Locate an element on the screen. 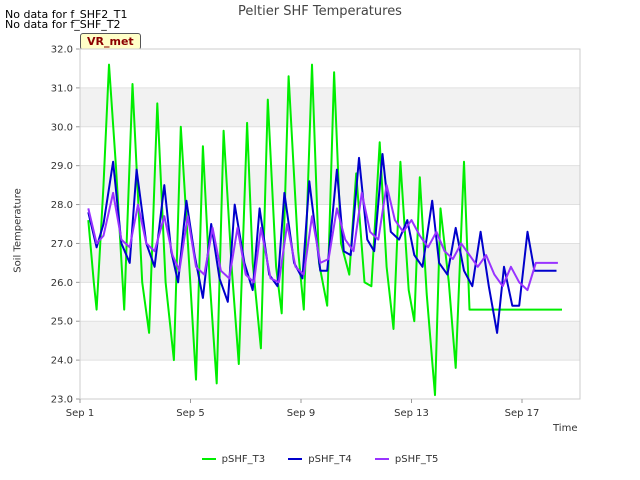 The image size is (640, 480). legend-item-t3: pSHF_T3 is located at coordinates (233, 459).